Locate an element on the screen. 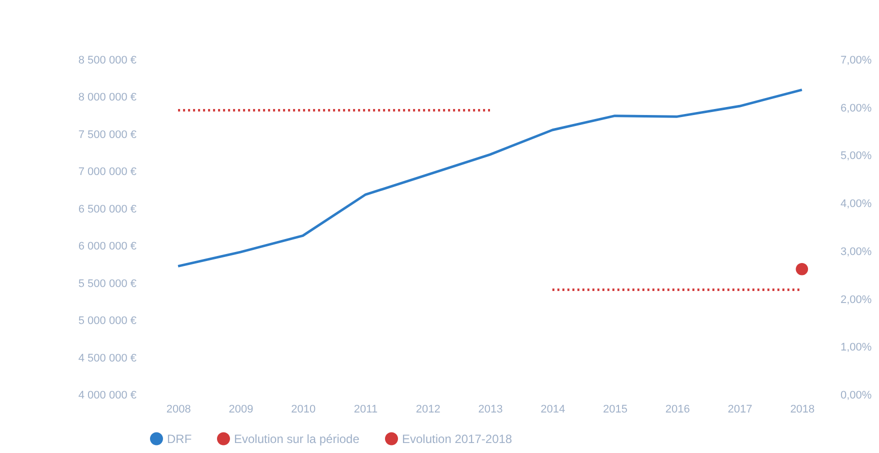 This screenshot has height=453, width=879. x-tick-label: 2010 is located at coordinates (303, 410).